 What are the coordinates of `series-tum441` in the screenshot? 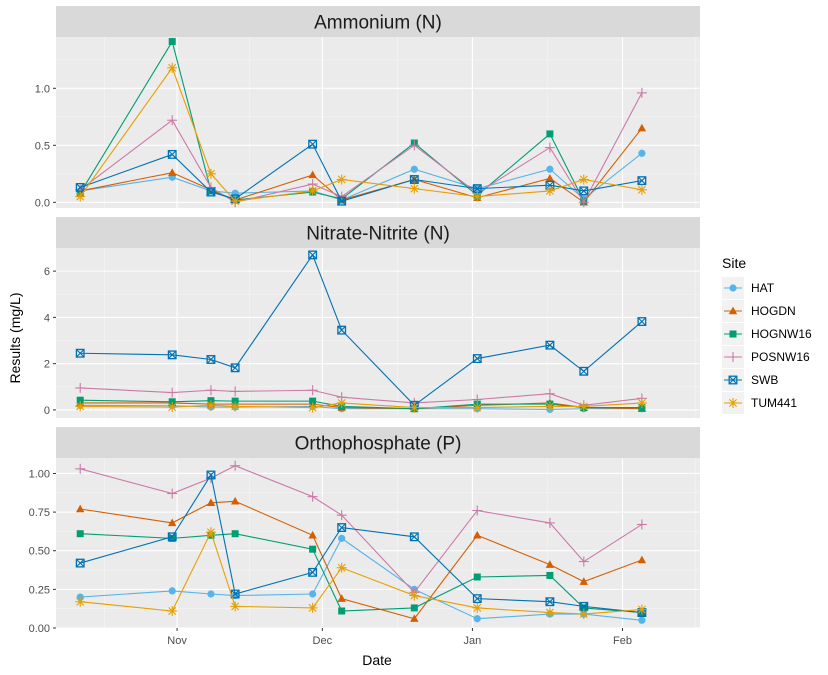 It's located at (361, 573).